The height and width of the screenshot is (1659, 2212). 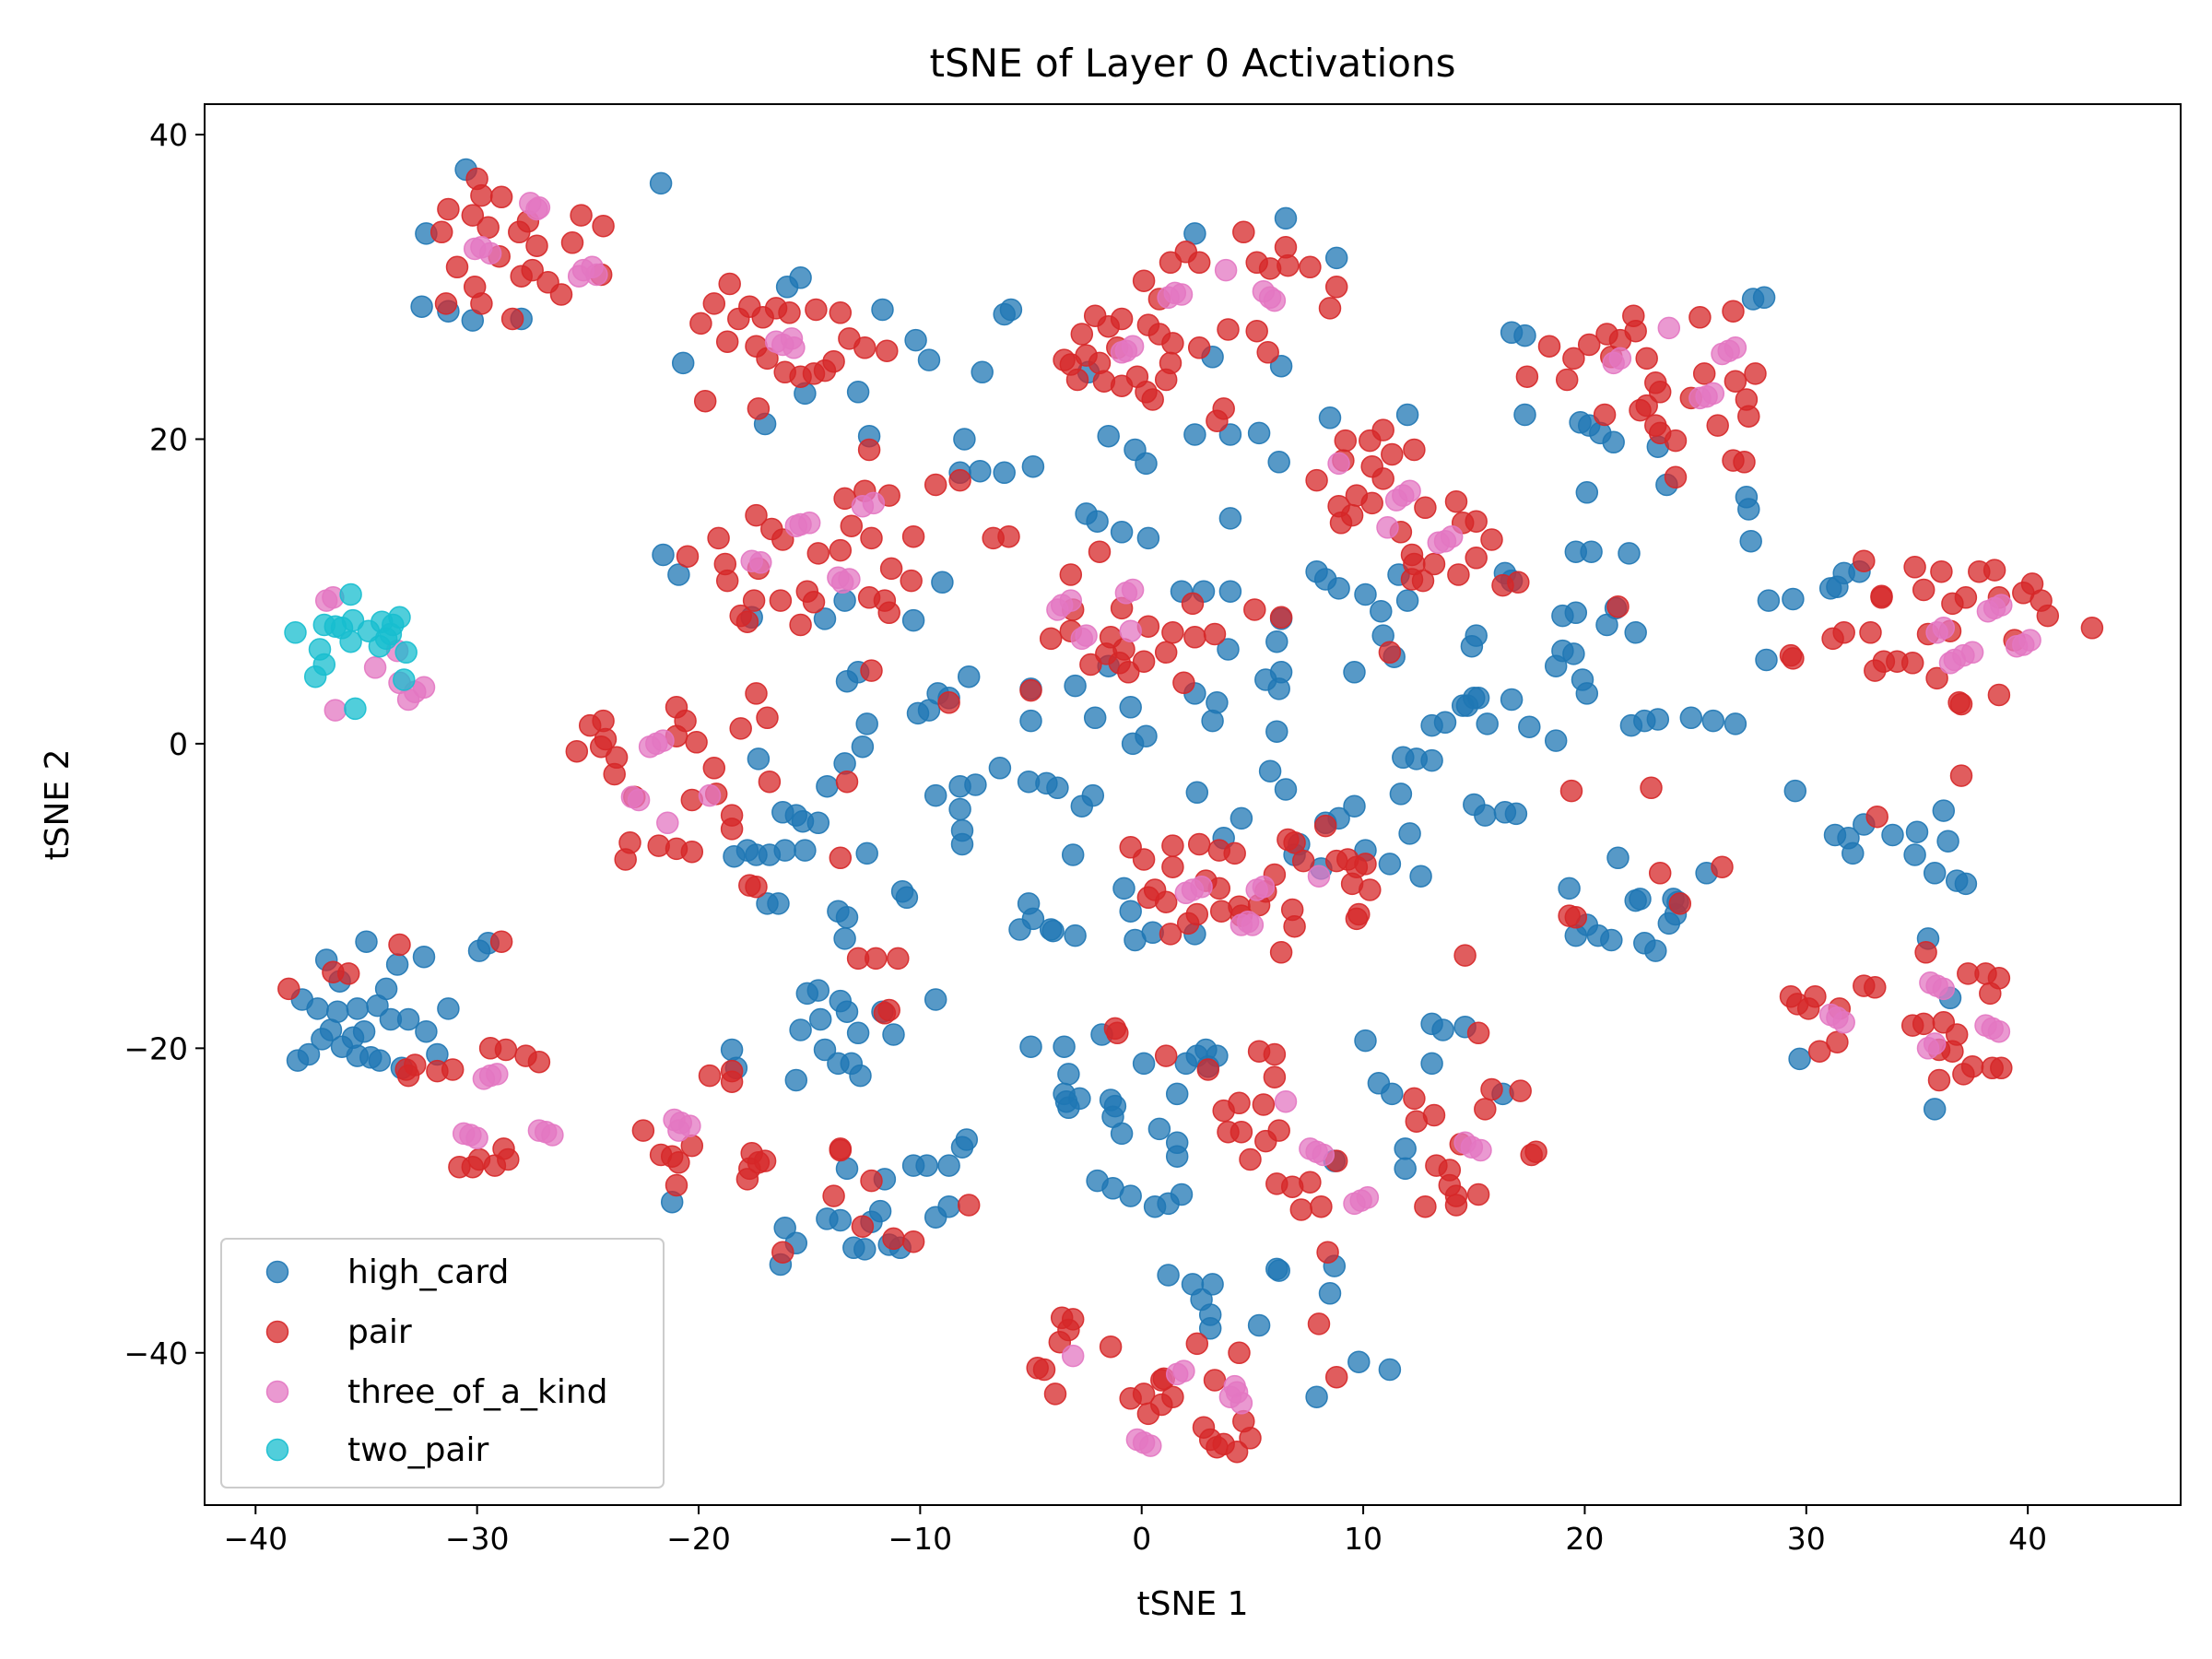 I want to click on x-tick-label: −40, so click(x=255, y=1539).